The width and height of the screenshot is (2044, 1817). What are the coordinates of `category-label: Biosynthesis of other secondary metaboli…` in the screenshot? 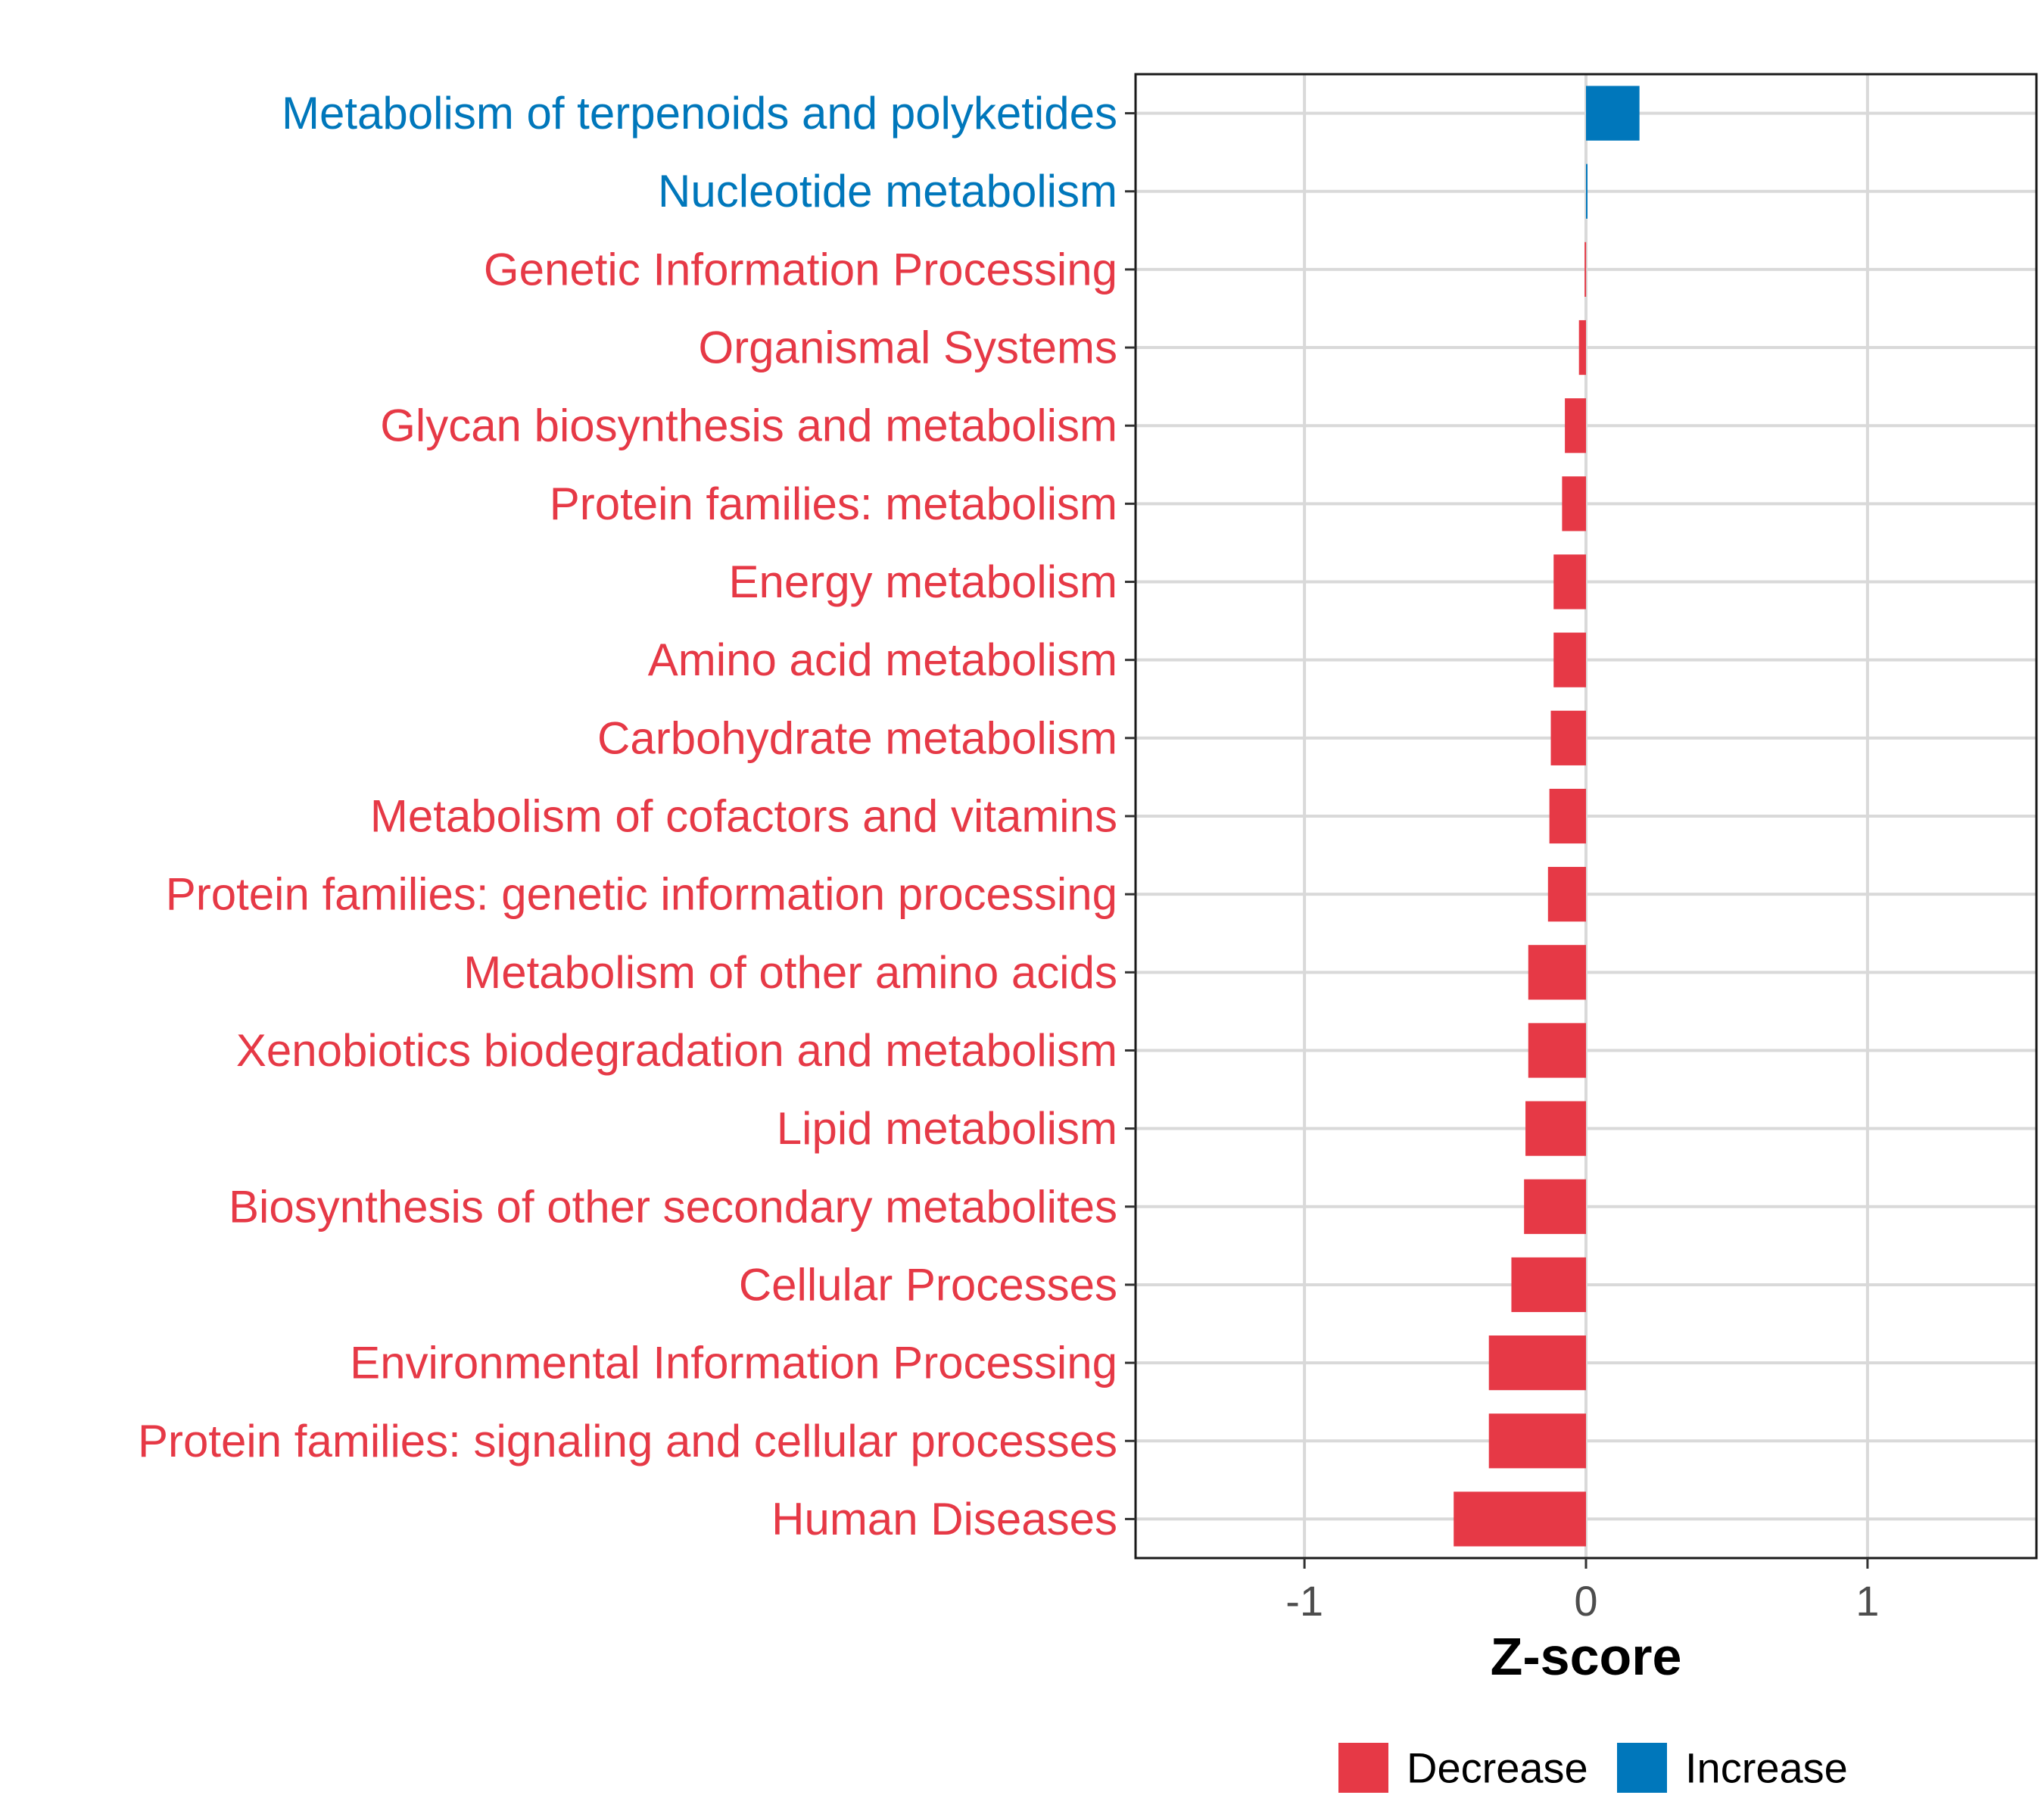 It's located at (673, 1206).